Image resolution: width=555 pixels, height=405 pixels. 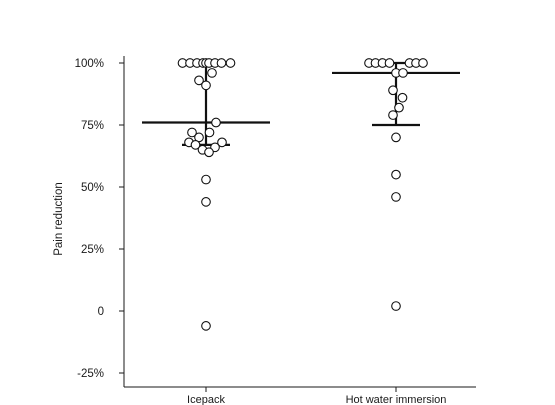 What do you see at coordinates (90, 374) in the screenshot?
I see `y-tick-label: -25%` at bounding box center [90, 374].